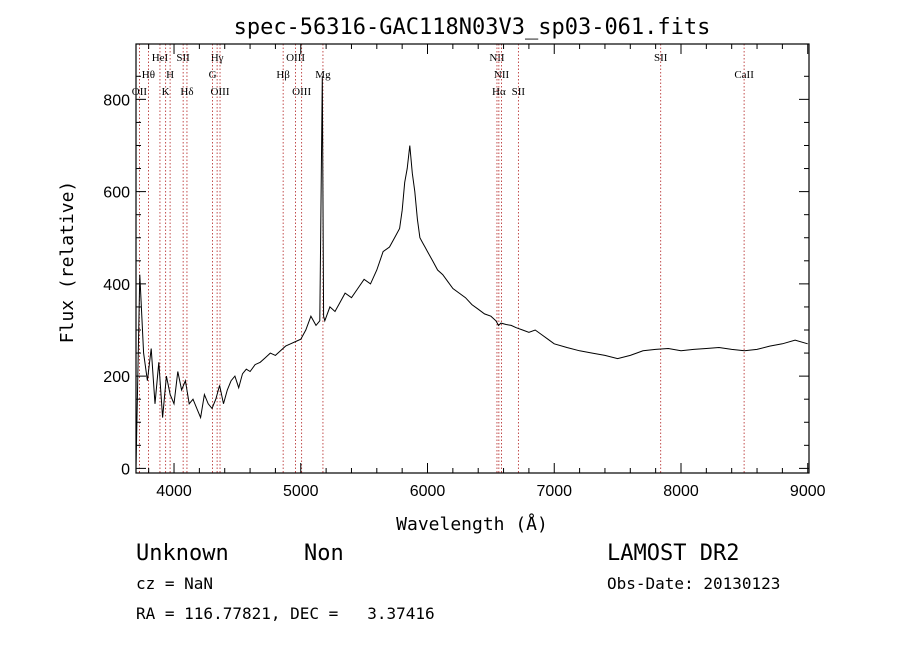 The height and width of the screenshot is (649, 900). I want to click on x-tick-label: 7000, so click(554, 491).